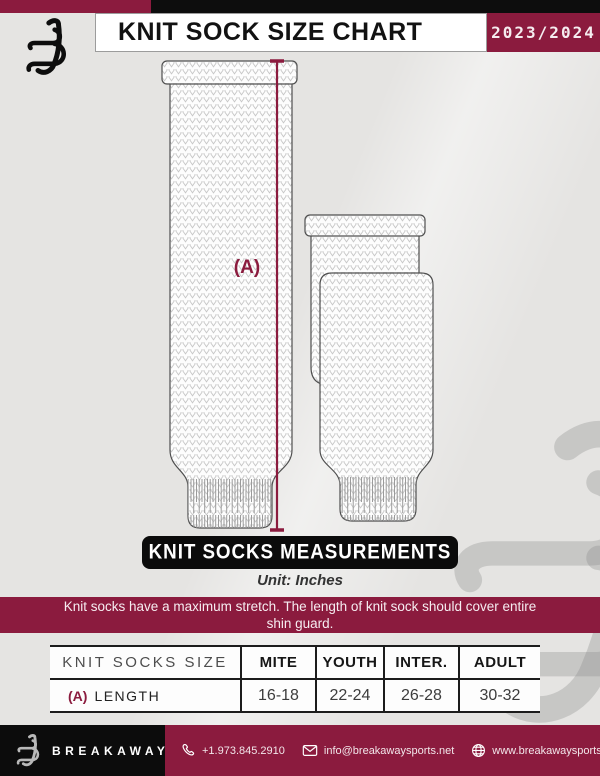 This screenshot has height=776, width=600. Describe the element at coordinates (29, 751) in the screenshot. I see `footer-b-logo-icon` at that location.